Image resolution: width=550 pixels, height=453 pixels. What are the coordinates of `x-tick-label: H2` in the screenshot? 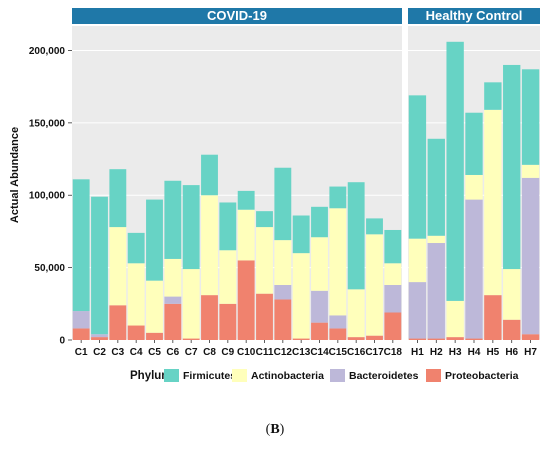 It's located at (436, 352).